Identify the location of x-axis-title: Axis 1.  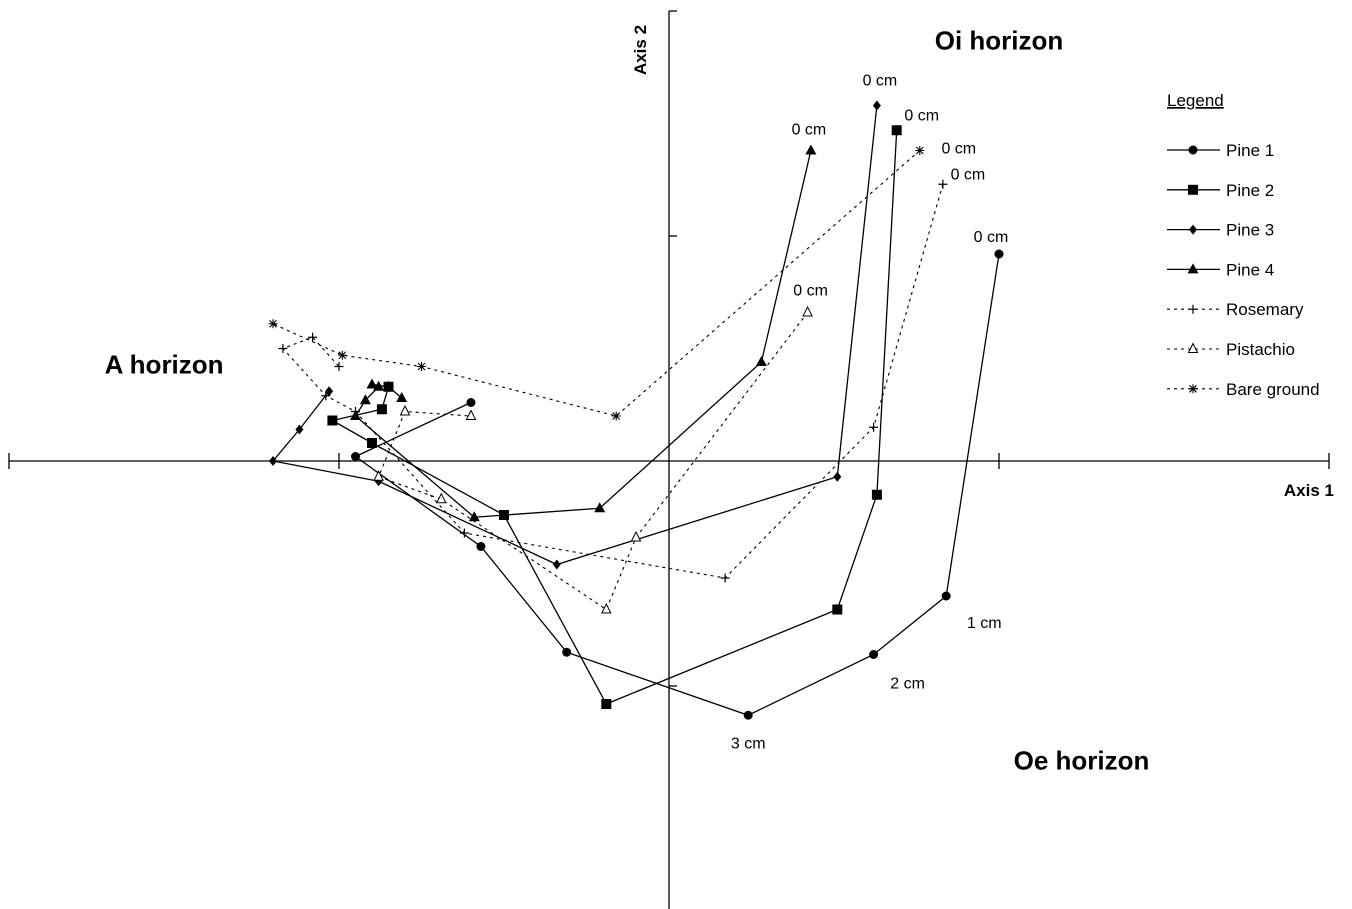
(1309, 490).